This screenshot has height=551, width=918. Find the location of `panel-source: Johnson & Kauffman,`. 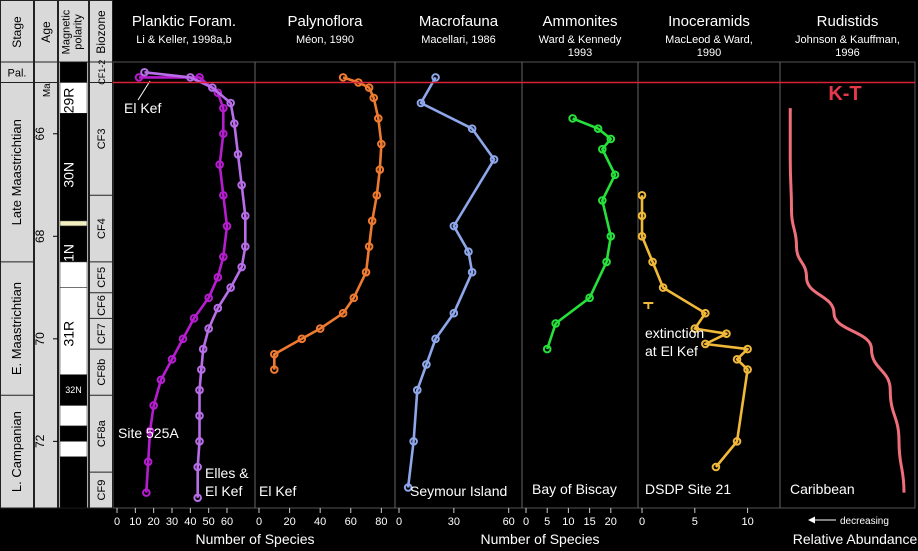

panel-source: Johnson & Kauffman, is located at coordinates (847, 40).